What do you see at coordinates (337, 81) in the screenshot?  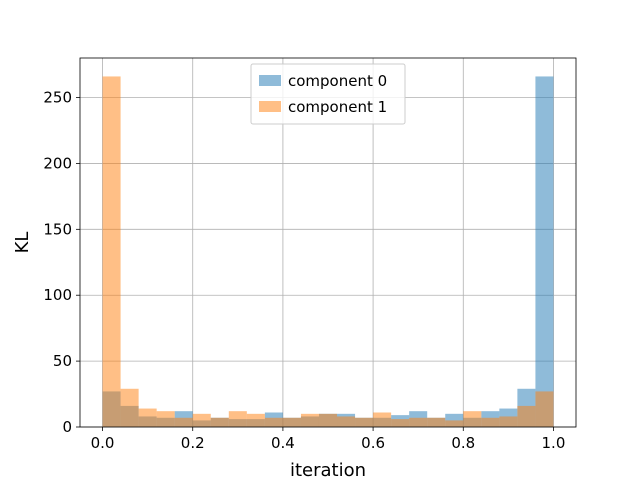 I see `legend-label-0: component 0` at bounding box center [337, 81].